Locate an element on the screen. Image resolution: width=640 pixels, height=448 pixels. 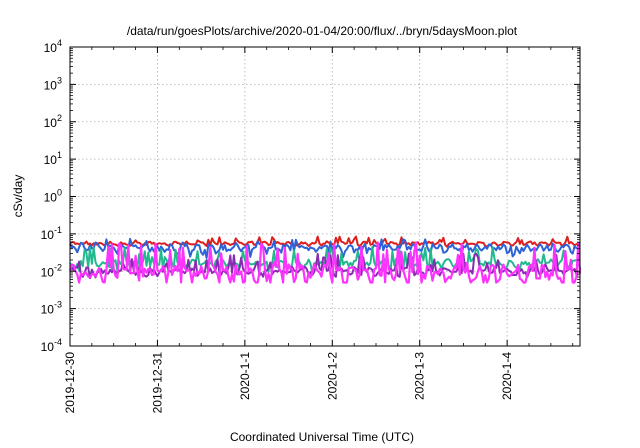
y-tick-label: 10² is located at coordinates (53, 121).